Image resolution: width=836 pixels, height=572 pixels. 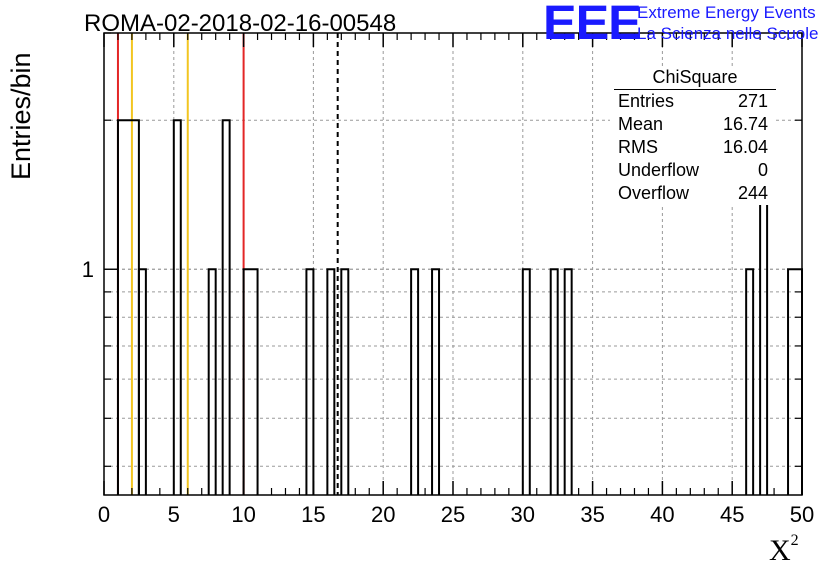 What do you see at coordinates (240, 23) in the screenshot?
I see `chart-title: ROMA-02-2018-02-16-00548` at bounding box center [240, 23].